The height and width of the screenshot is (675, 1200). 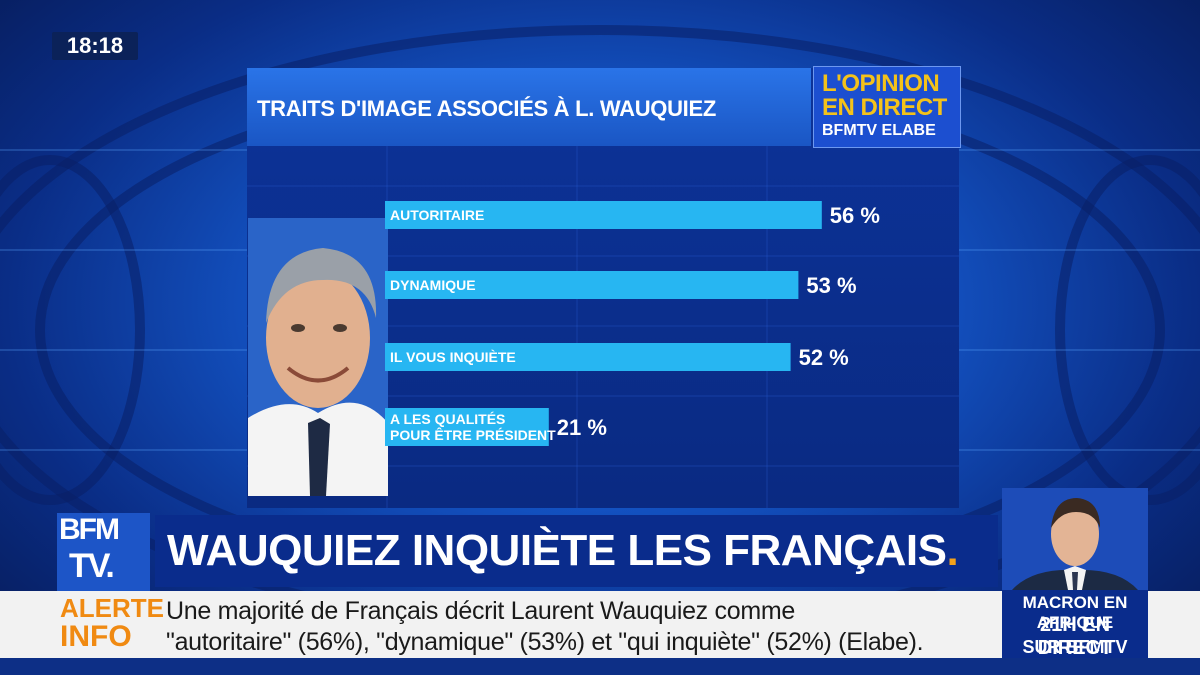 I want to click on bottom-strip, so click(x=600, y=666).